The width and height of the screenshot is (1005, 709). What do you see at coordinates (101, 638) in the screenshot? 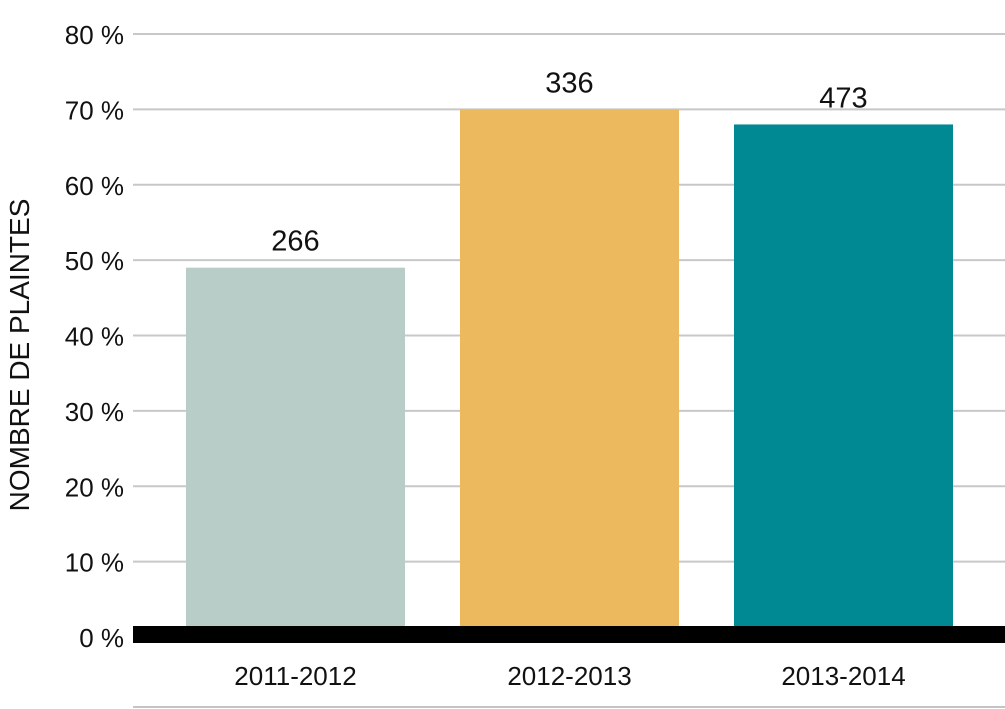
I see `y-tick-label: 0 %` at bounding box center [101, 638].